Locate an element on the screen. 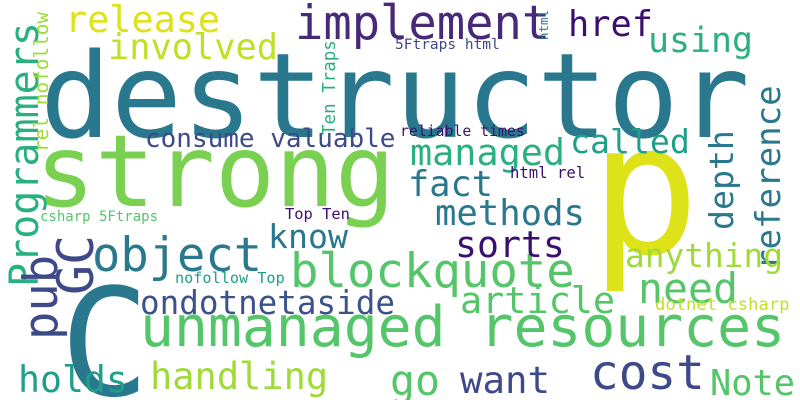 The width and height of the screenshot is (800, 400). word-ondotnetaside: ondotnetaside is located at coordinates (267, 303).